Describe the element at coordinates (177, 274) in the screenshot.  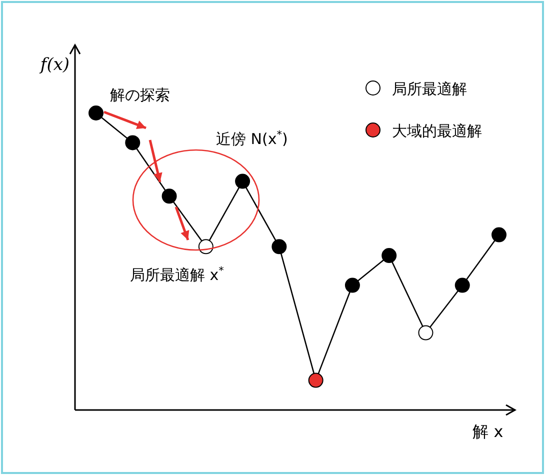
I see `annotation: 局所最適解 x$^{*}$` at that location.